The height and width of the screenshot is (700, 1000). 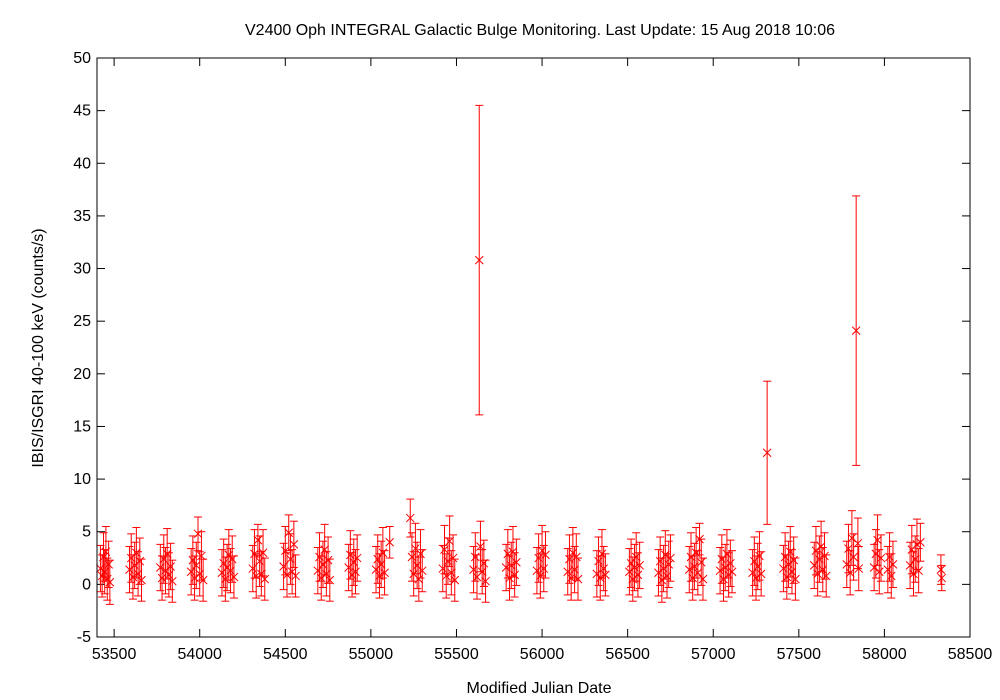 What do you see at coordinates (713, 654) in the screenshot?
I see `x-tick-label: 57000` at bounding box center [713, 654].